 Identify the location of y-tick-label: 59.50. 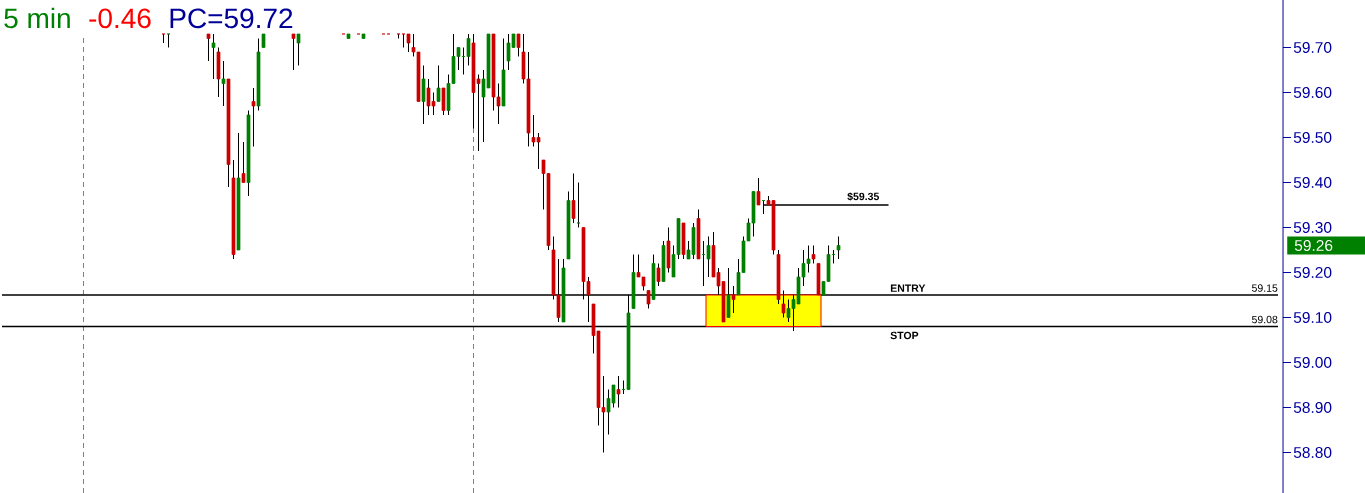
(1312, 137).